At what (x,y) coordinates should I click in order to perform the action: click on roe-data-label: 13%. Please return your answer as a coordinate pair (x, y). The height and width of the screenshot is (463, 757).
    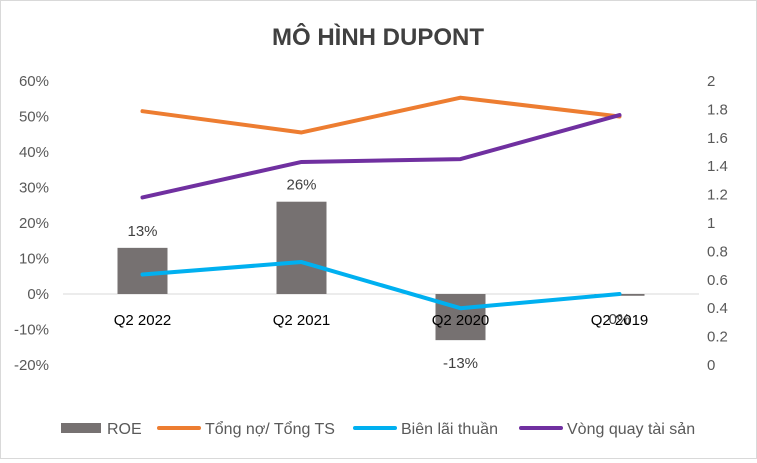
    Looking at the image, I should click on (142, 231).